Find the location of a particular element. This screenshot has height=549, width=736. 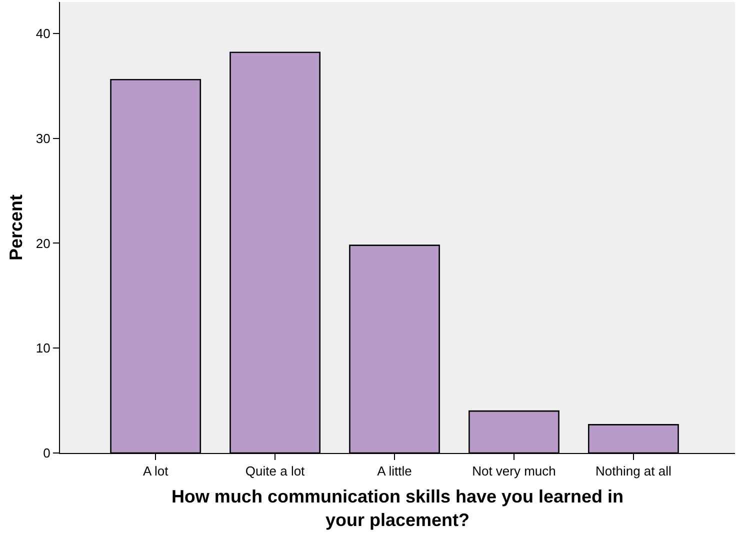

x-tick-label: Nothing at all is located at coordinates (634, 471).